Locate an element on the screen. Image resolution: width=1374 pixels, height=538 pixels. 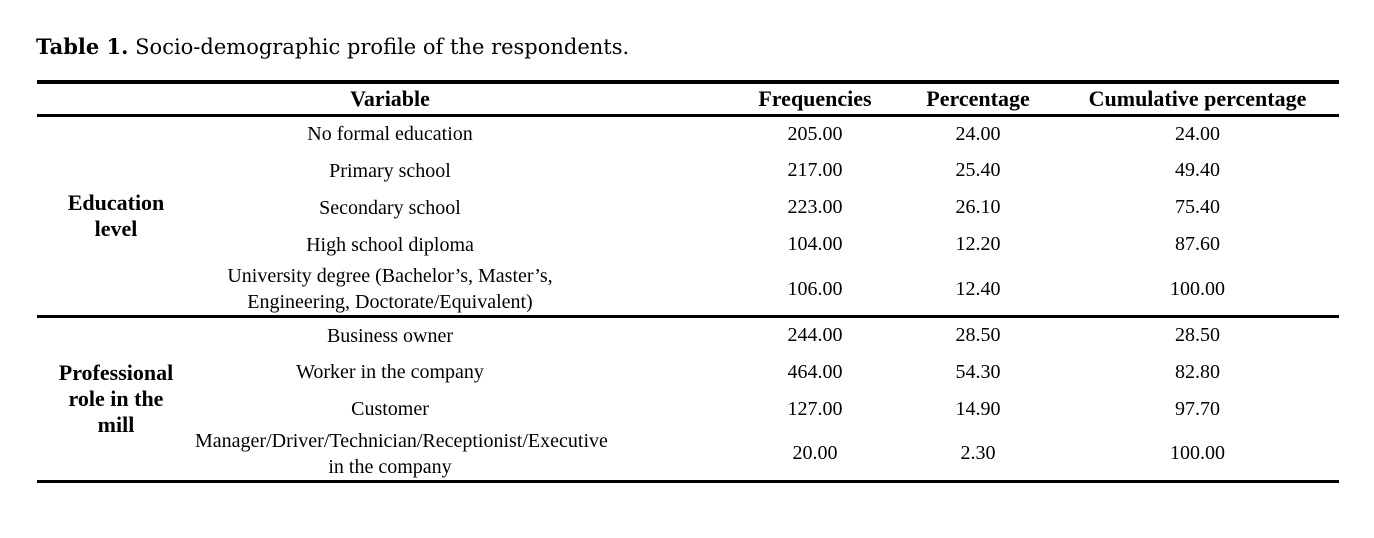
header-frequencies: Frequencies is located at coordinates (815, 98).